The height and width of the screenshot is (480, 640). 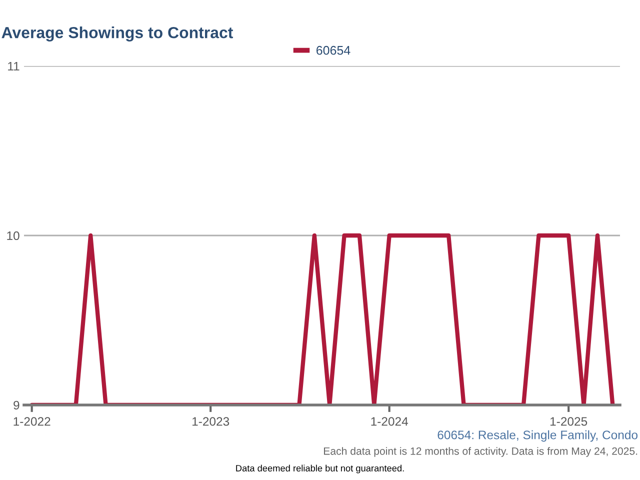 What do you see at coordinates (333, 50) in the screenshot?
I see `legend-label: 60654` at bounding box center [333, 50].